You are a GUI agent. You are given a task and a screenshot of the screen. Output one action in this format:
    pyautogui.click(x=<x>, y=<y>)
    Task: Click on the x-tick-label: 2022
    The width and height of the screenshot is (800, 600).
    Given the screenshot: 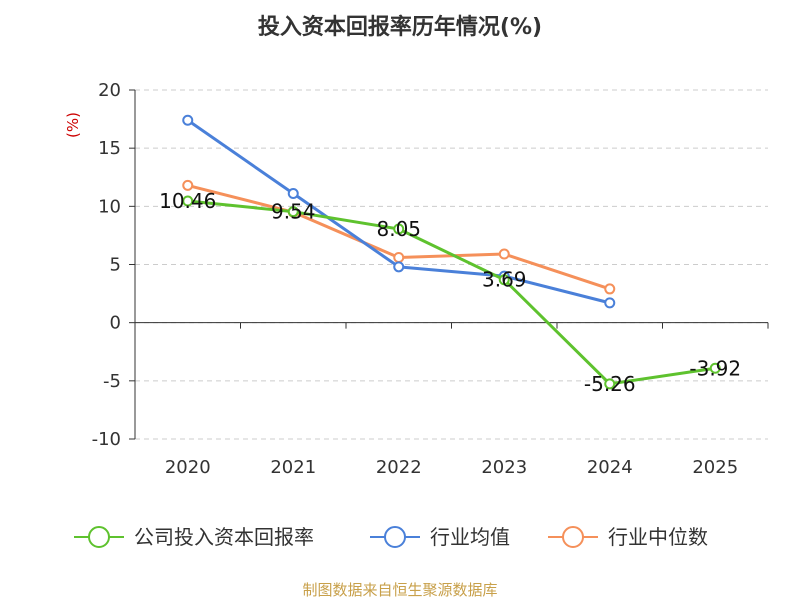 What is the action you would take?
    pyautogui.click(x=399, y=467)
    